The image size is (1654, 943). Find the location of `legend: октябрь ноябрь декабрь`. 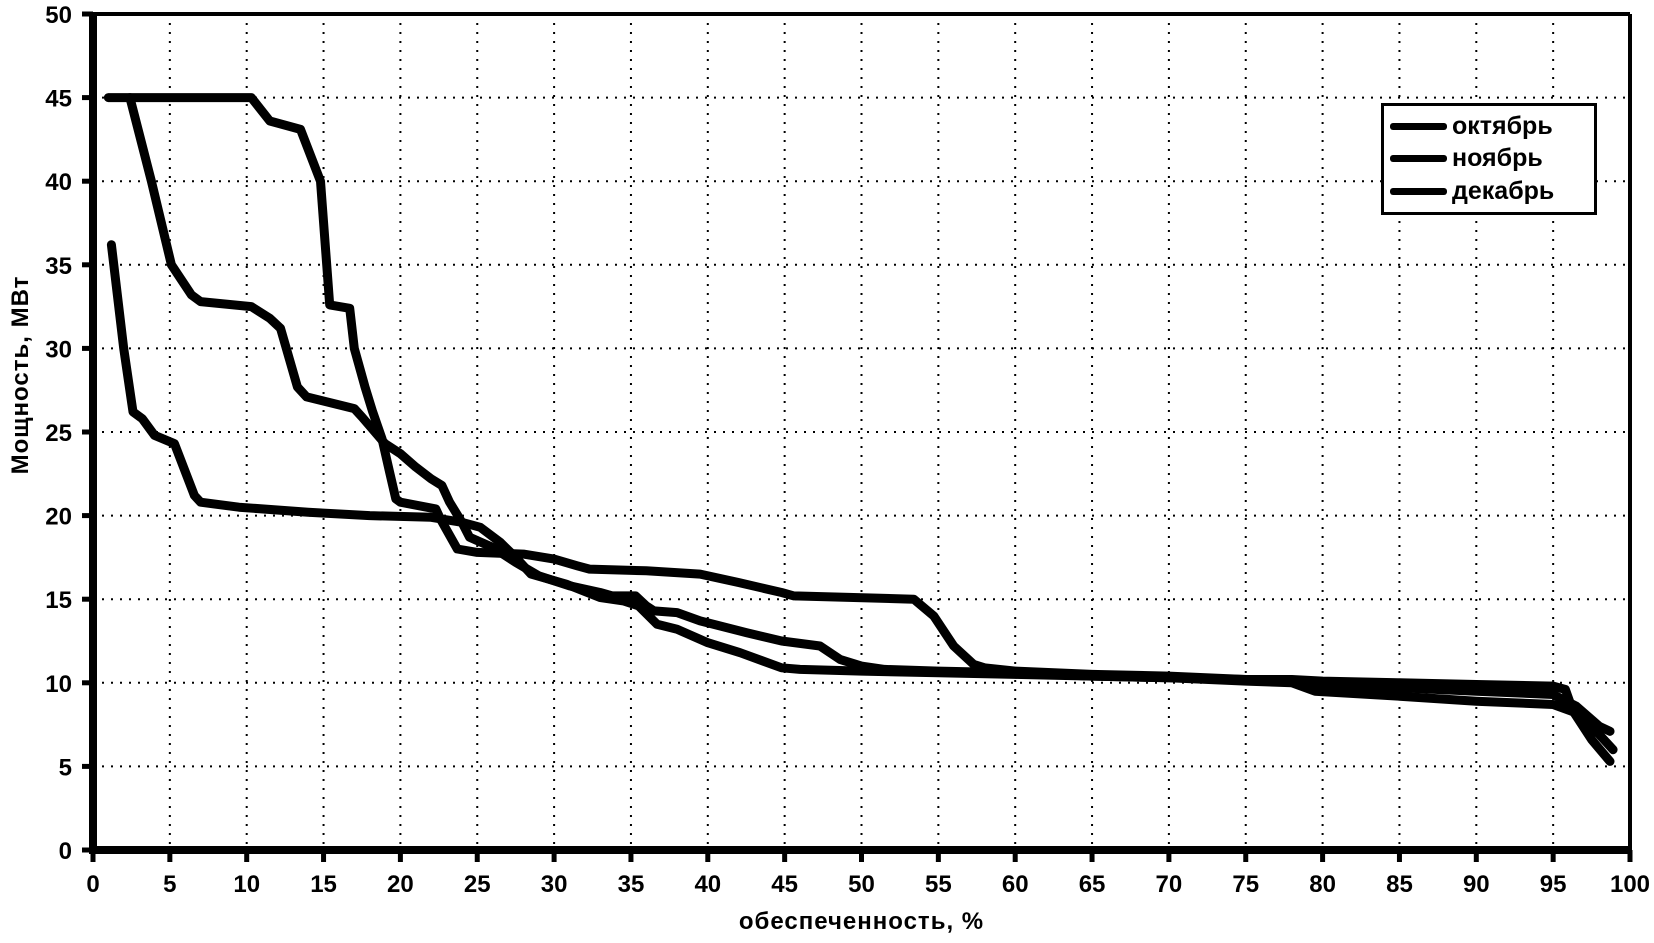

legend: октябрь ноябрь декабрь is located at coordinates (1489, 159).